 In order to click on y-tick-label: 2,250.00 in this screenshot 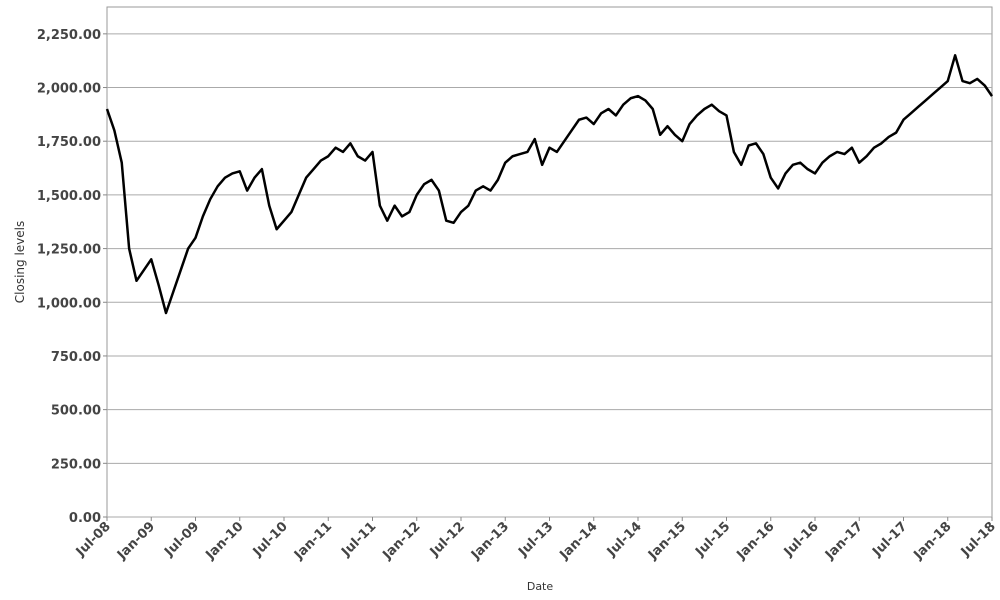, I will do `click(69, 35)`.